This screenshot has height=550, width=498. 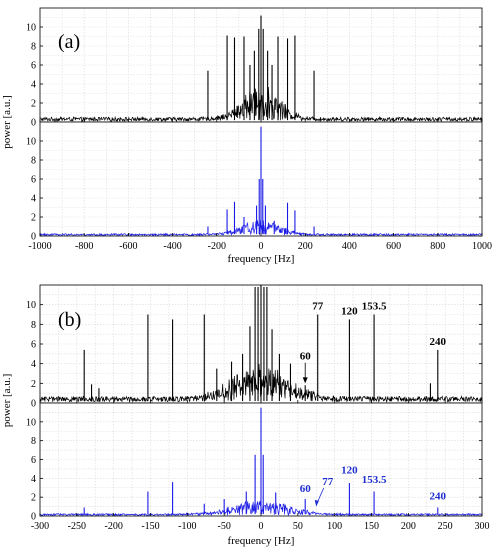 I want to click on annotation-bottom-240: 240, so click(x=438, y=497).